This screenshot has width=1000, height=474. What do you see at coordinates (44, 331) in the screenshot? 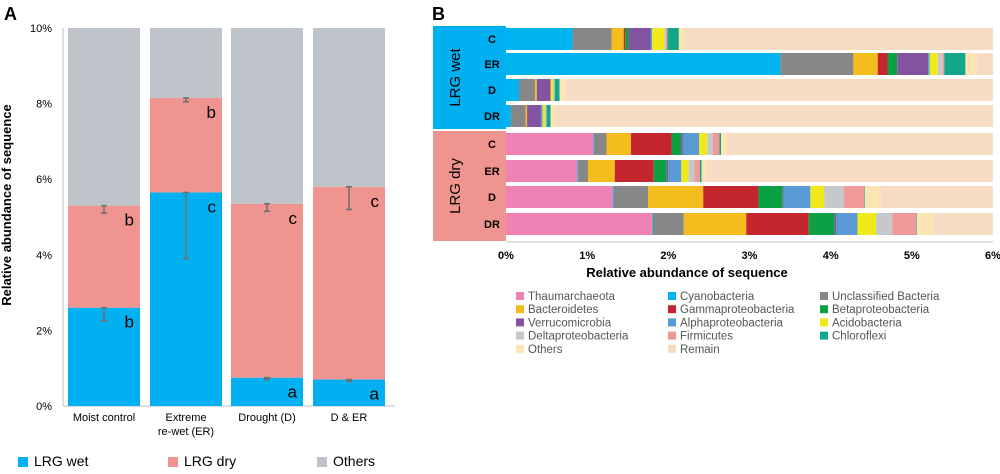
I see `a-y-tick-label: 2%` at bounding box center [44, 331].